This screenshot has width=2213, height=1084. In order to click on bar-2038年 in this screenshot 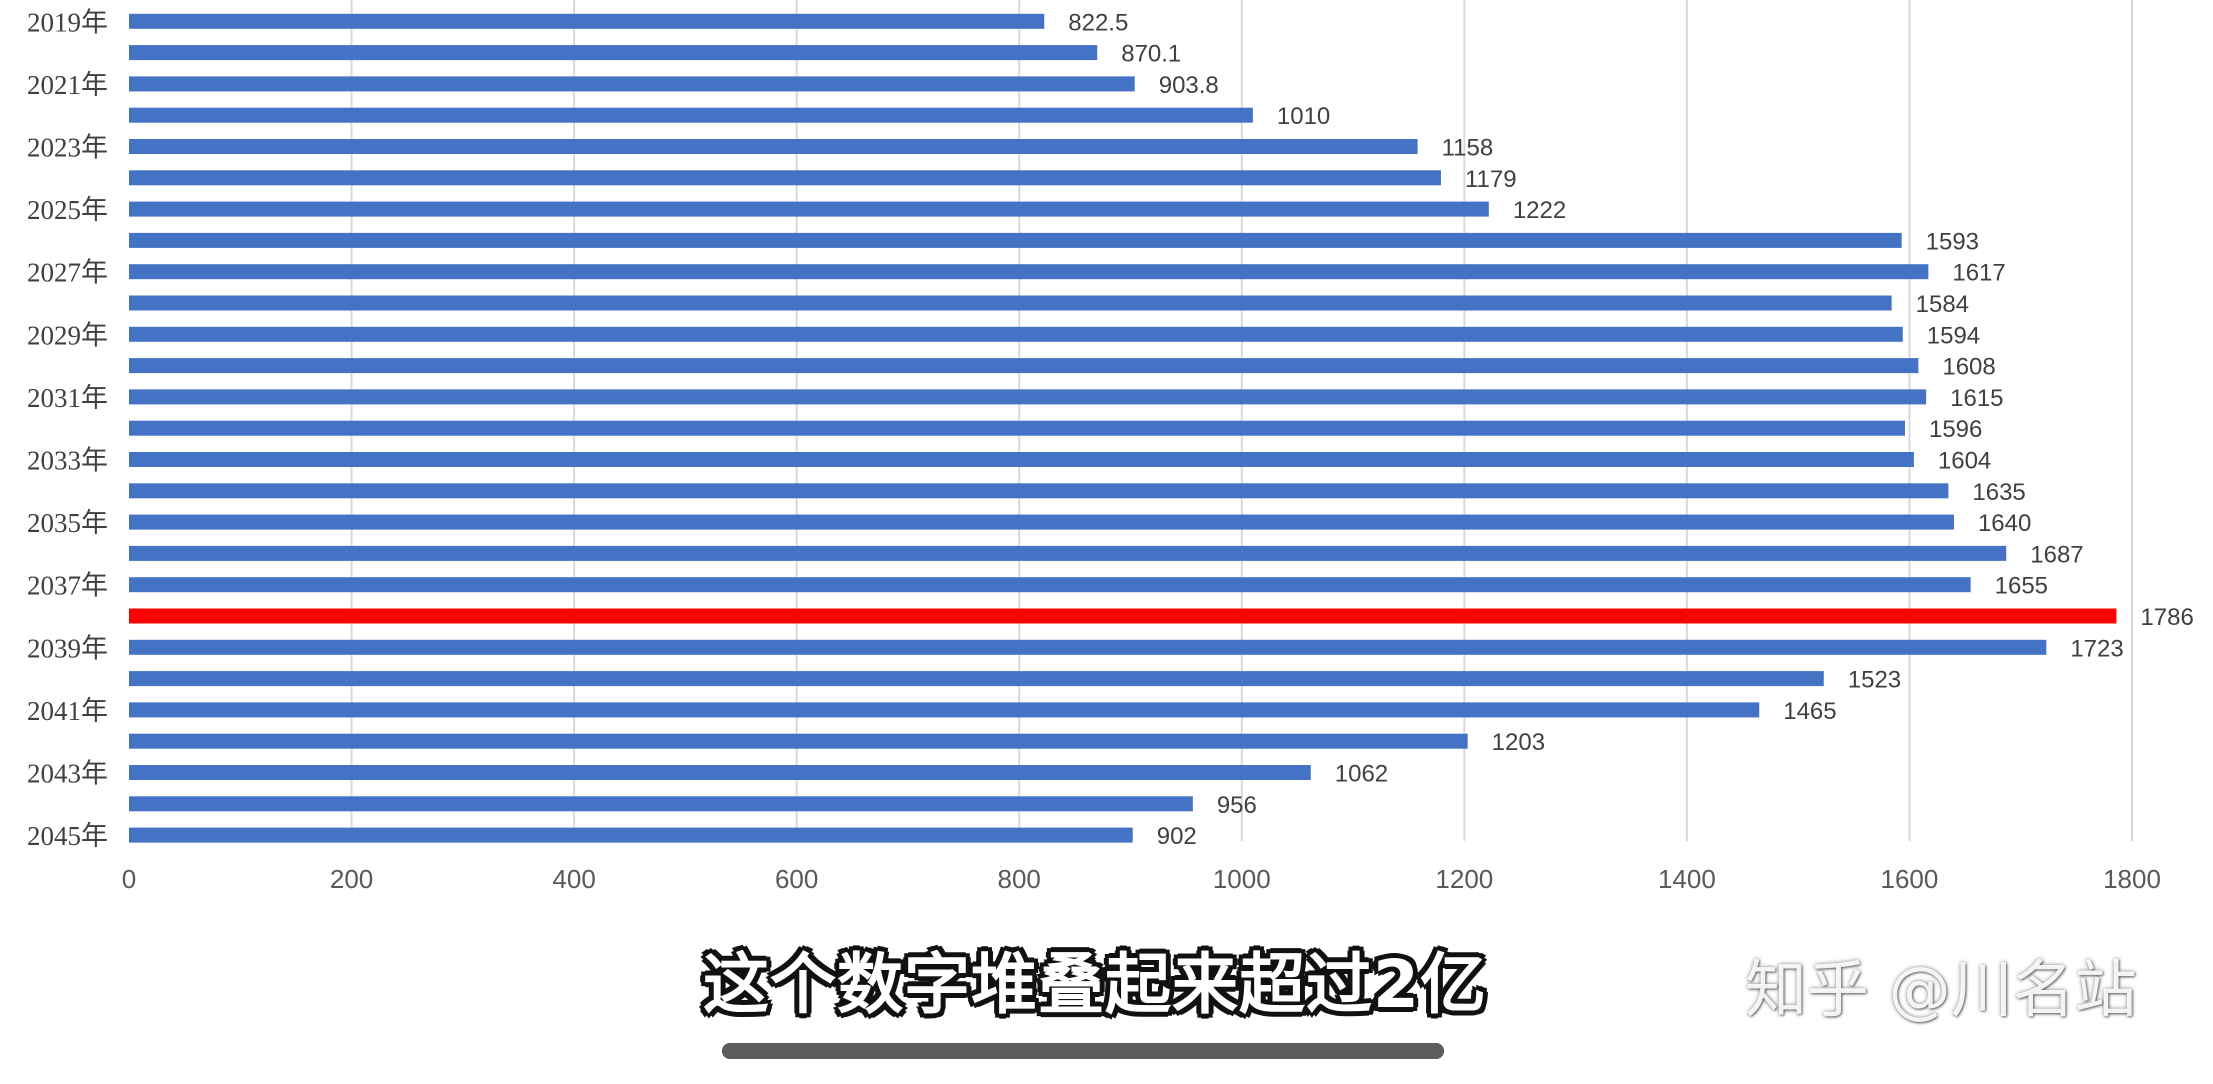, I will do `click(1123, 616)`.